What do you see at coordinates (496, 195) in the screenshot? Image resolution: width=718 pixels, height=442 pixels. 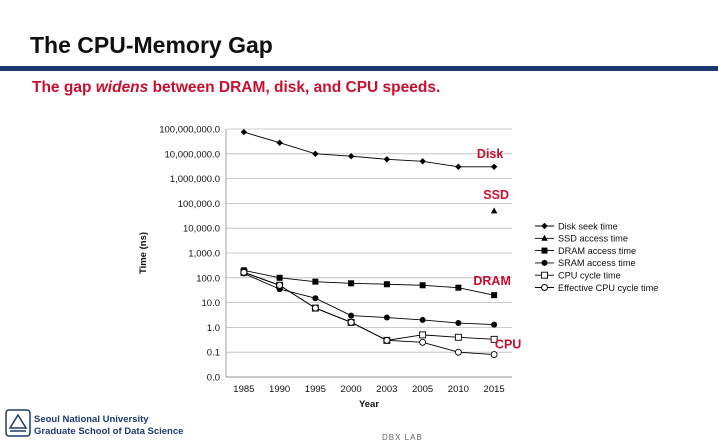 I see `annotation-ssd: SSD` at bounding box center [496, 195].